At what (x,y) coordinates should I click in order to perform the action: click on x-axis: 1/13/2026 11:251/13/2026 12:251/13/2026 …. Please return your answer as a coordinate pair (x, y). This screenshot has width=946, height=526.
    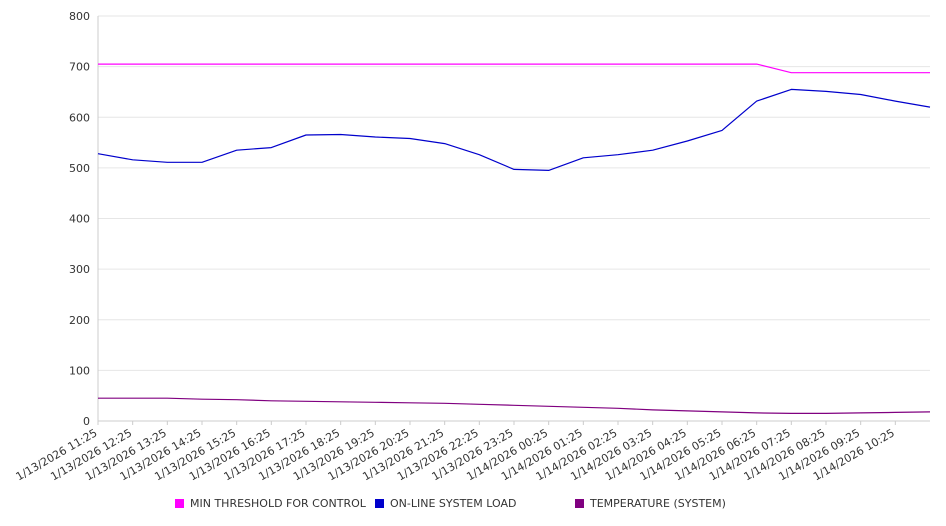
    Looking at the image, I should click on (472, 451).